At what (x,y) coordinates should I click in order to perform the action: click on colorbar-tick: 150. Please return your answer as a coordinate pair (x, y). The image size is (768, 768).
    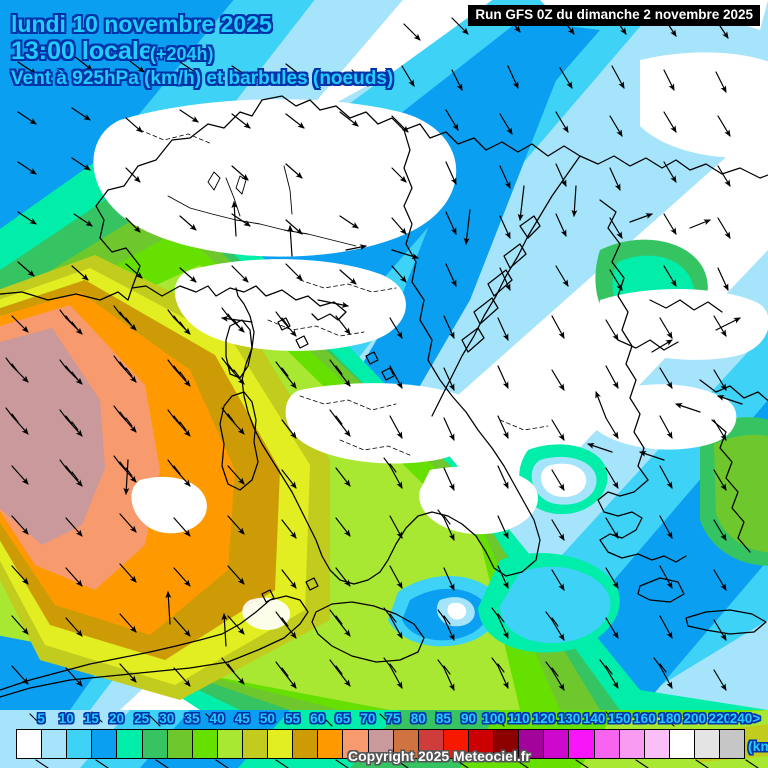
    Looking at the image, I should click on (619, 718).